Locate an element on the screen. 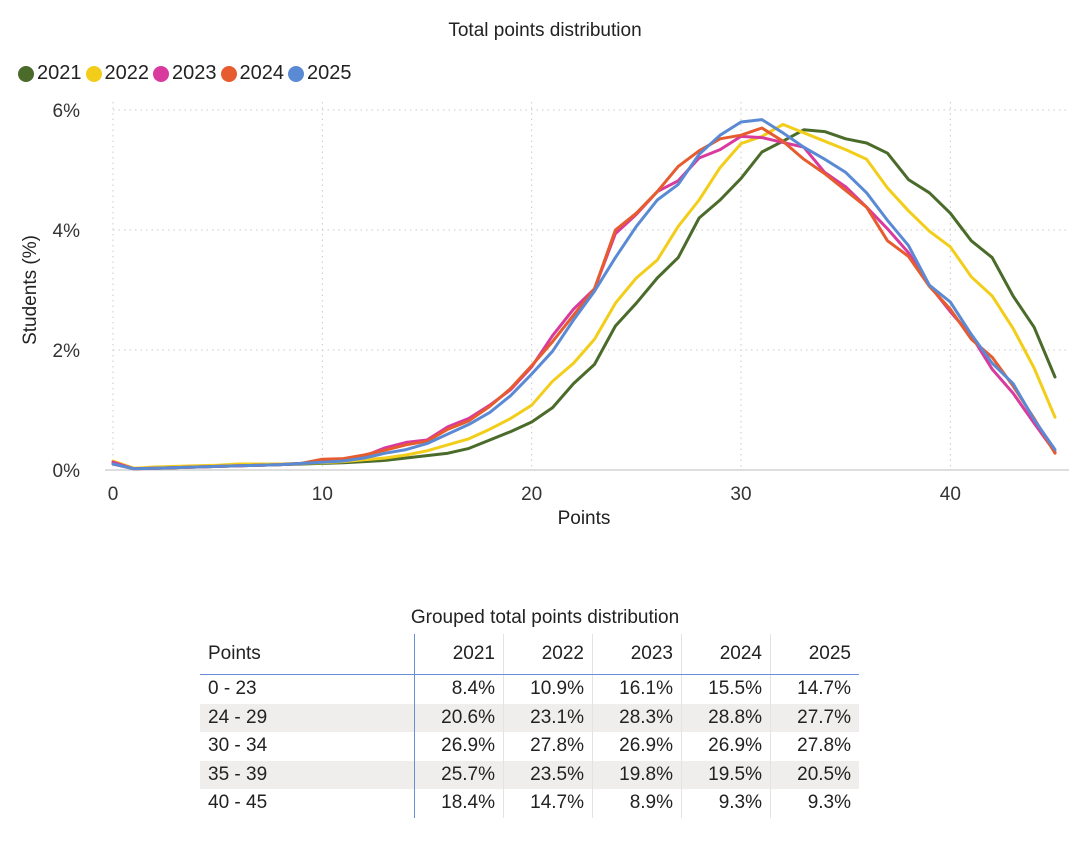  legend-item-2021: 2021 is located at coordinates (50, 73).